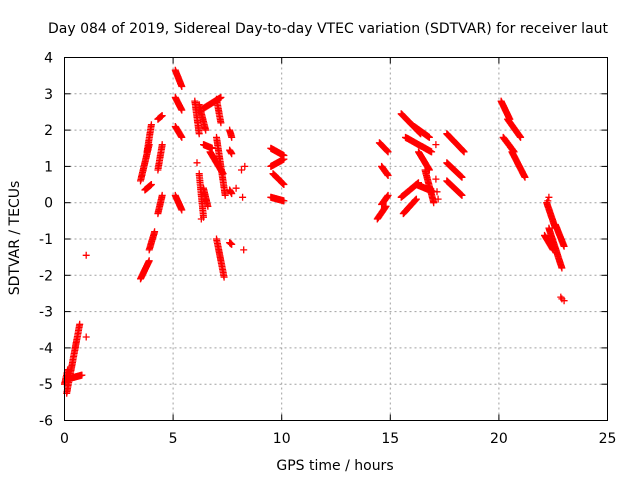 This screenshot has height=480, width=640. I want to click on y-tick-label: -2, so click(46, 276).